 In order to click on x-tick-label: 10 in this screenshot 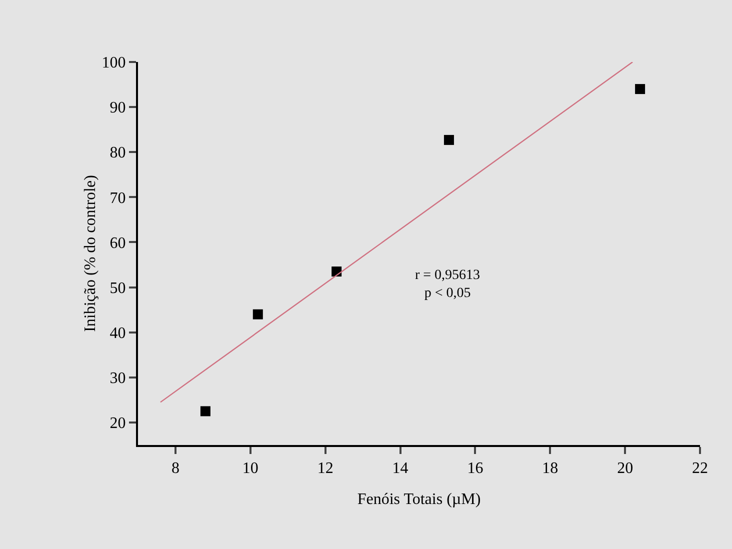, I will do `click(250, 469)`.